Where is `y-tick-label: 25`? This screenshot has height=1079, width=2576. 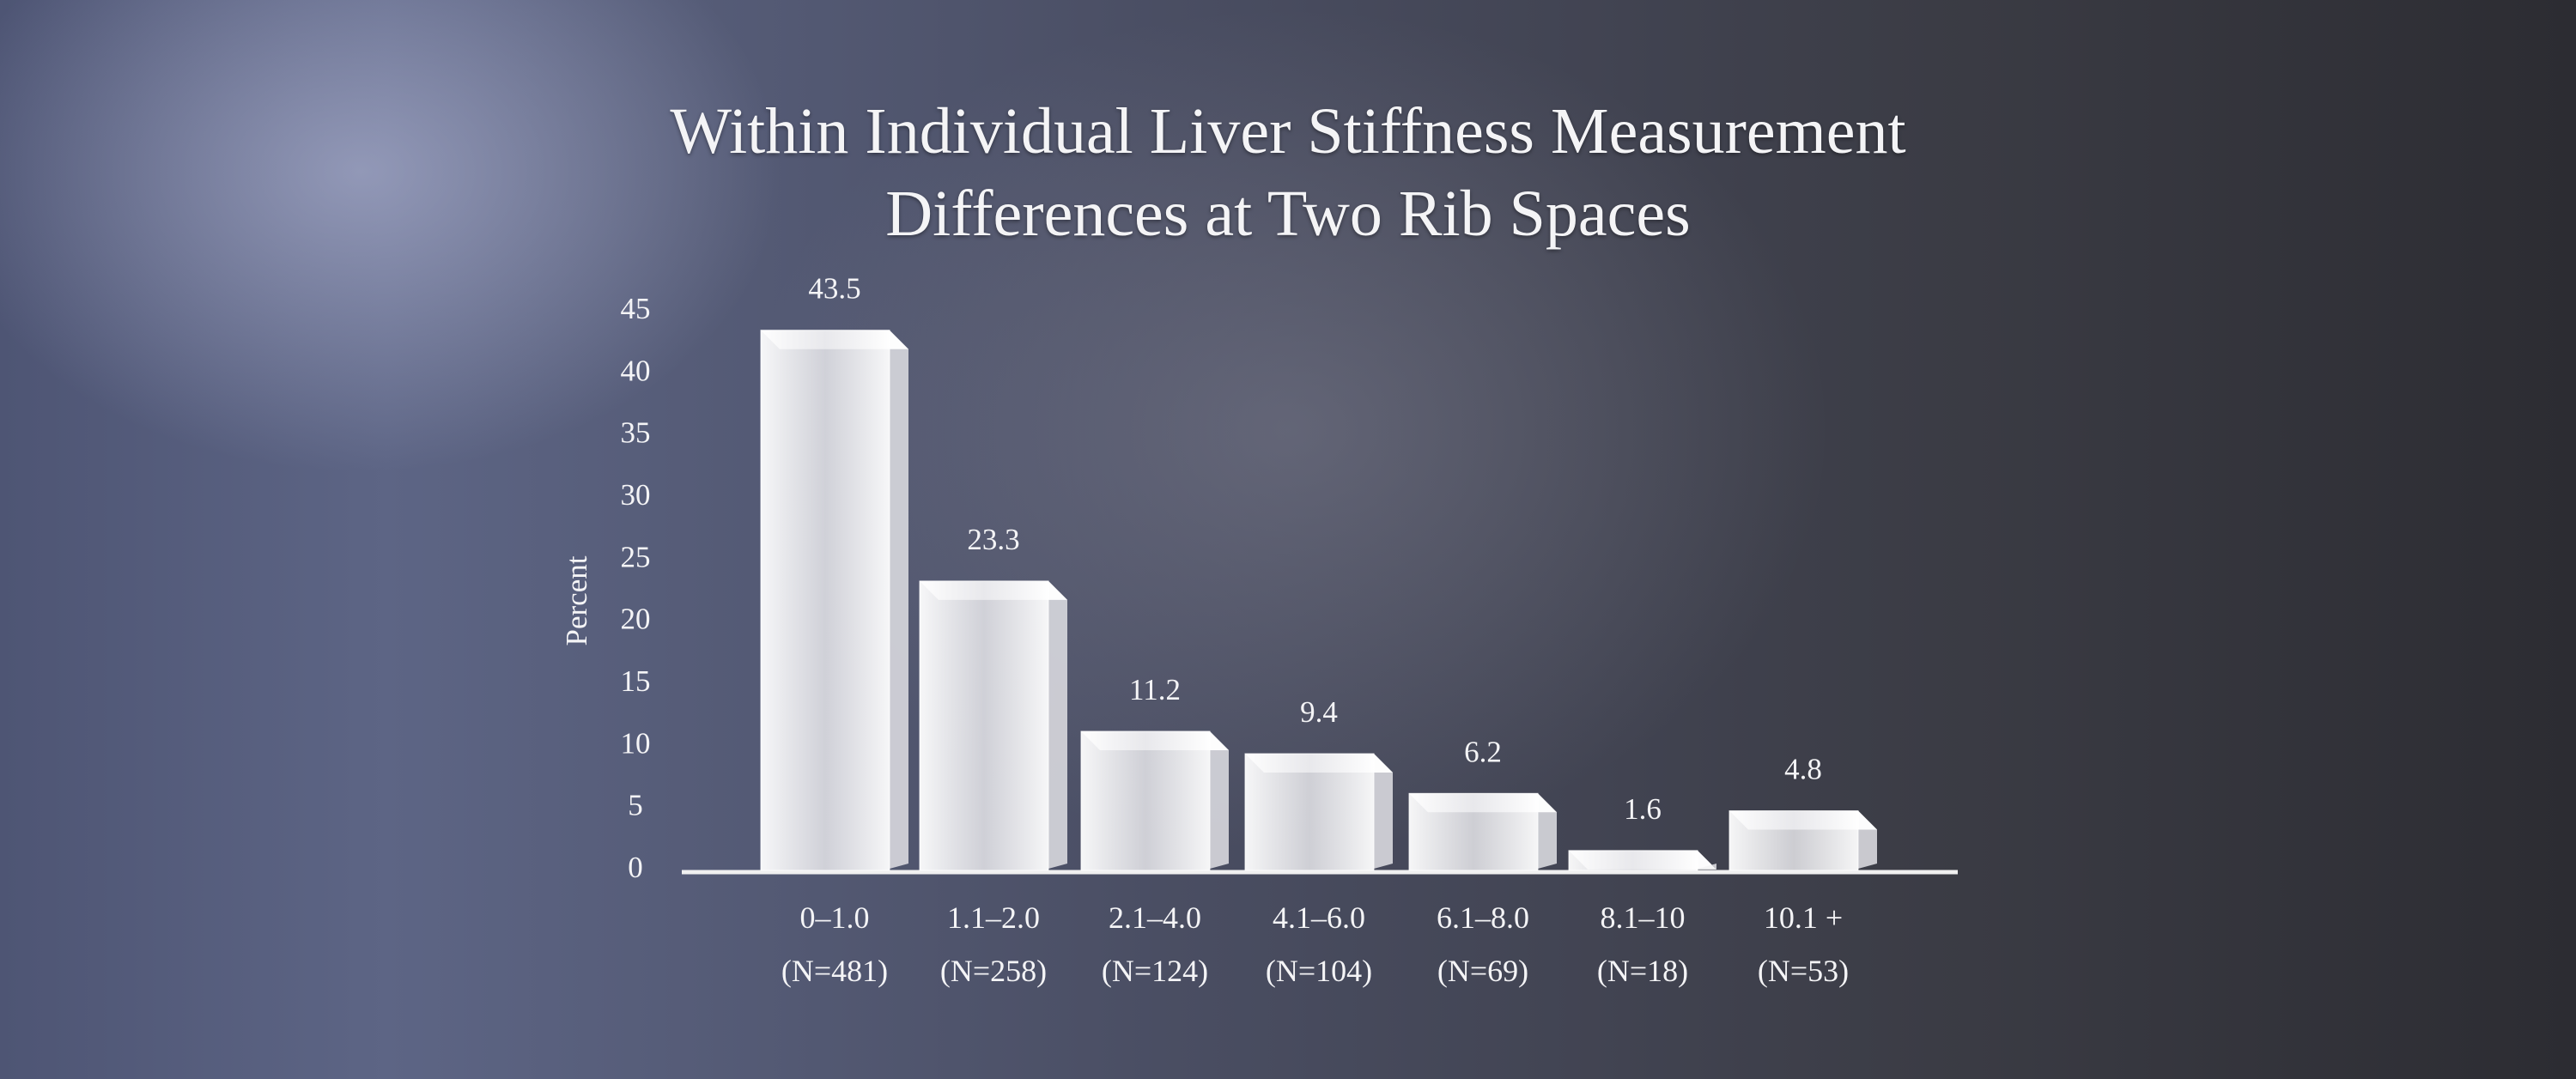 y-tick-label: 25 is located at coordinates (636, 556).